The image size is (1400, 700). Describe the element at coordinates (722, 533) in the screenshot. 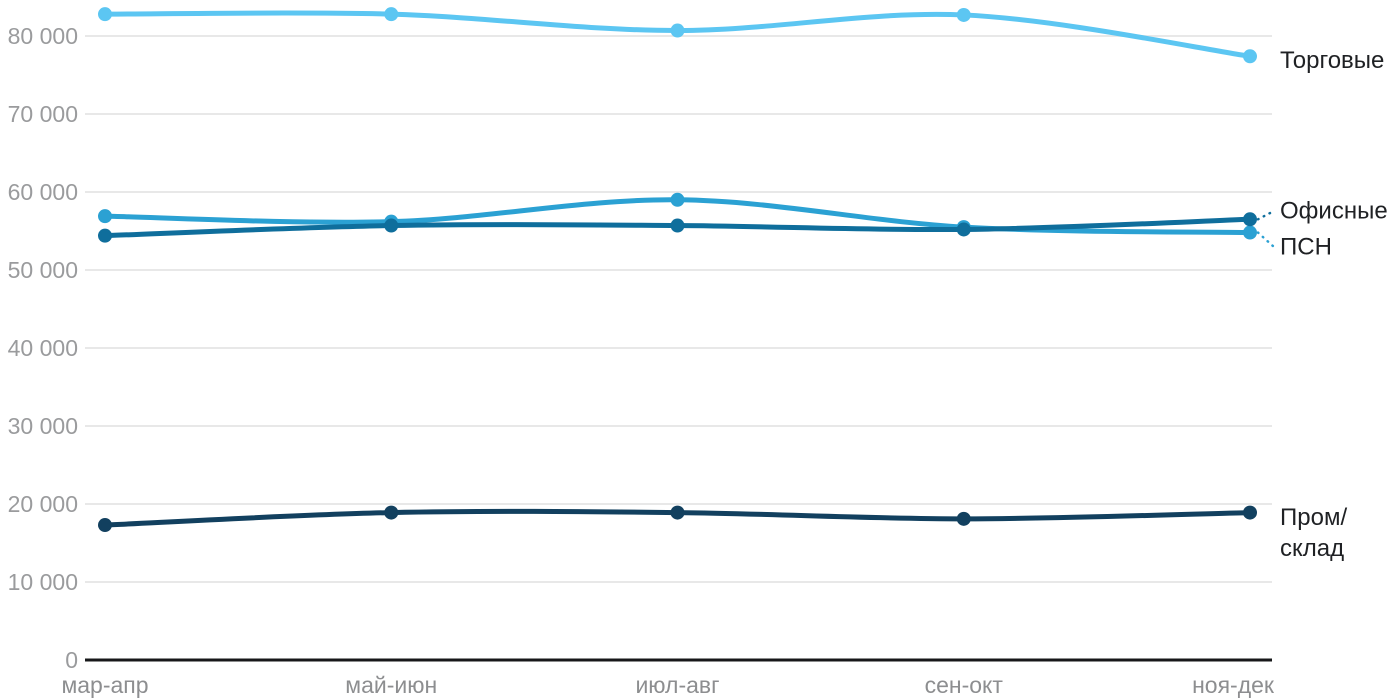

I see `series-Пром/склад: Пром/склад` at that location.